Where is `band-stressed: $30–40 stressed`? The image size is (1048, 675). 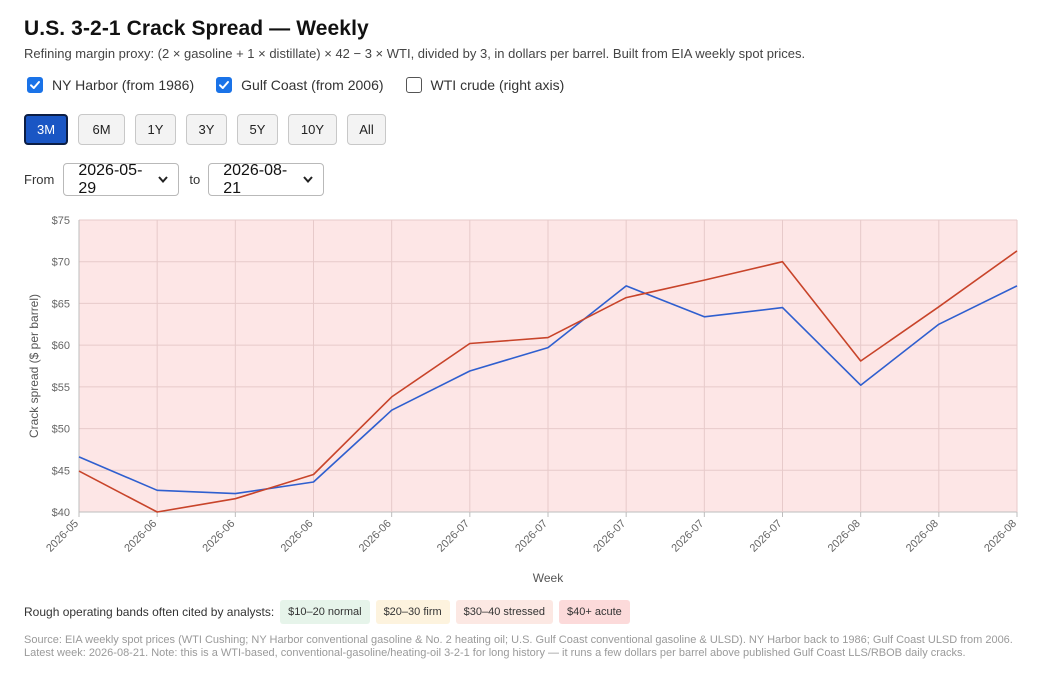 band-stressed: $30–40 stressed is located at coordinates (504, 612).